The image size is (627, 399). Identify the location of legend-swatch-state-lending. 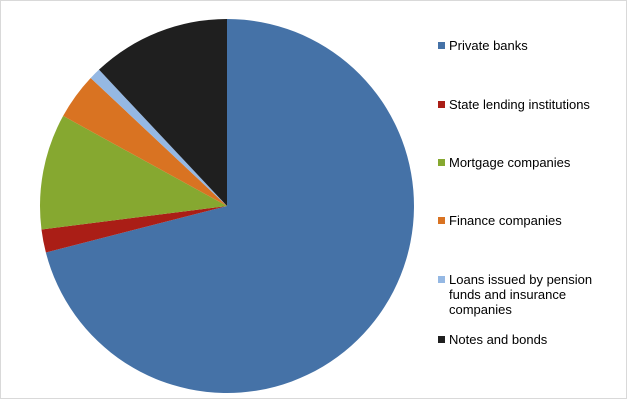
(441, 104).